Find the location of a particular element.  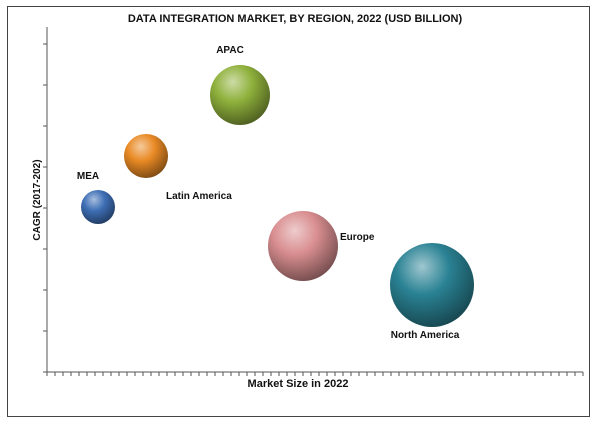

bubble-label-apac: APAC is located at coordinates (230, 50).